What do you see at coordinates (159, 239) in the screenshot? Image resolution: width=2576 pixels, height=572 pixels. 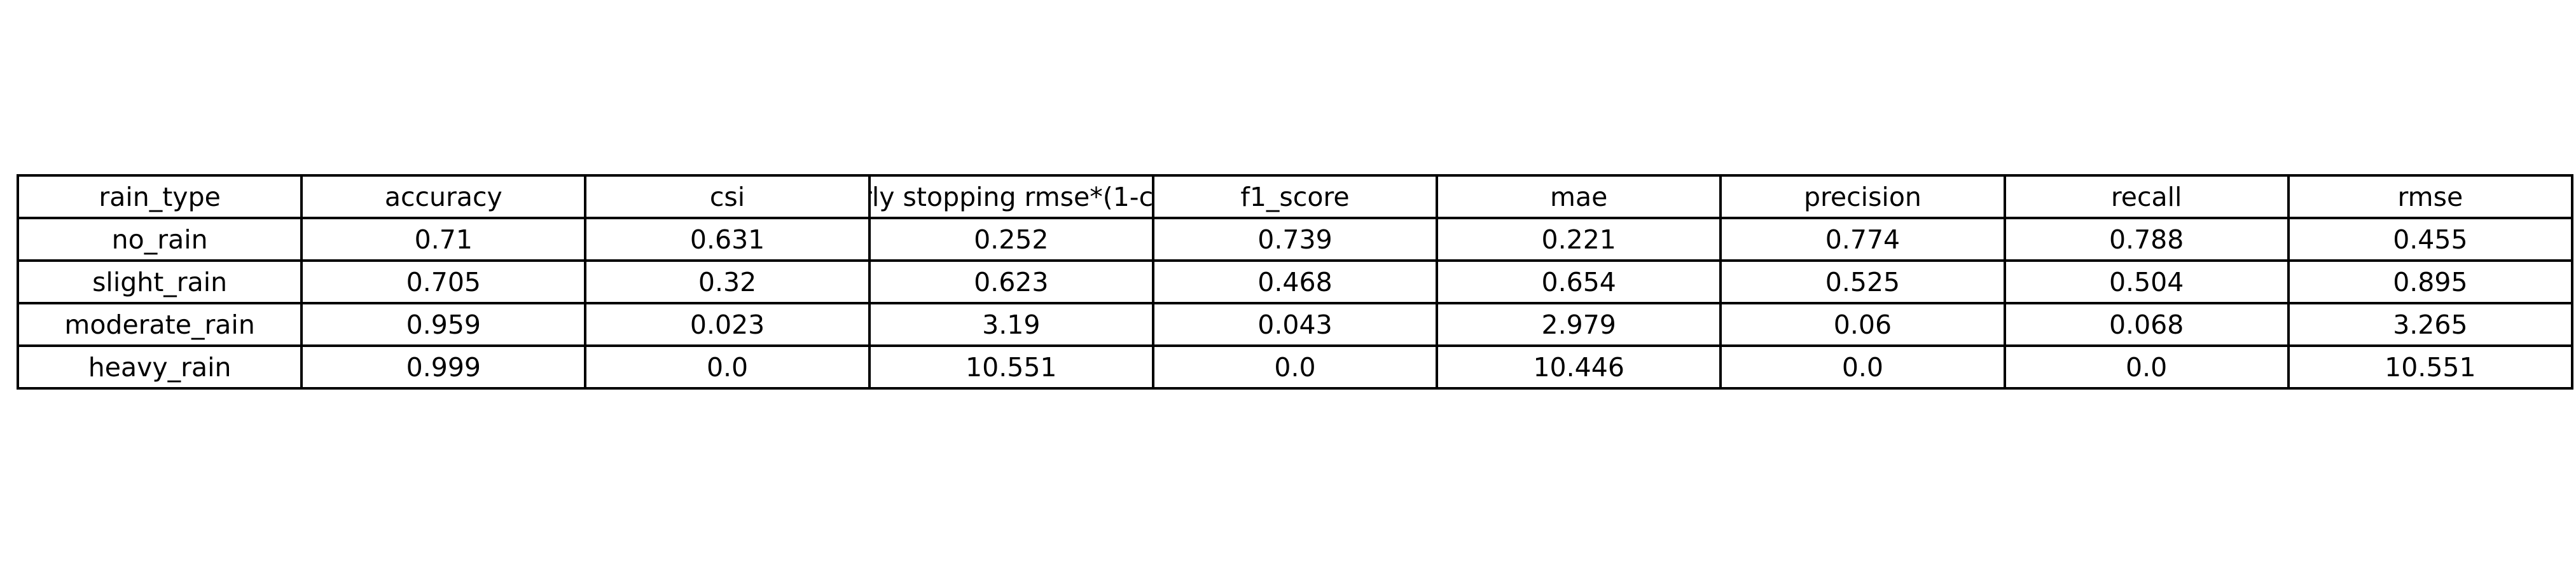 I see `table-cell: no_rain` at bounding box center [159, 239].